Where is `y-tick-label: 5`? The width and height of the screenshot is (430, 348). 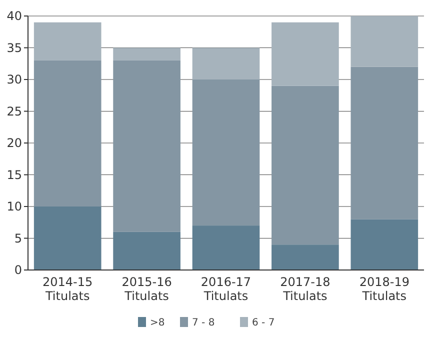
y-tick-label: 5 is located at coordinates (18, 238).